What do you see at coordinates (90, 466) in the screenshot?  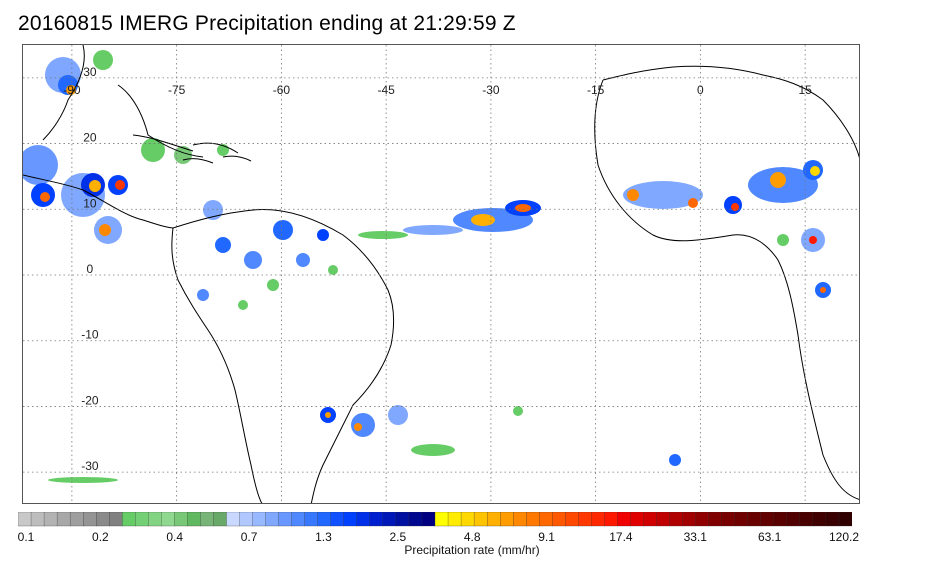 I see `latitude-label: -30` at bounding box center [90, 466].